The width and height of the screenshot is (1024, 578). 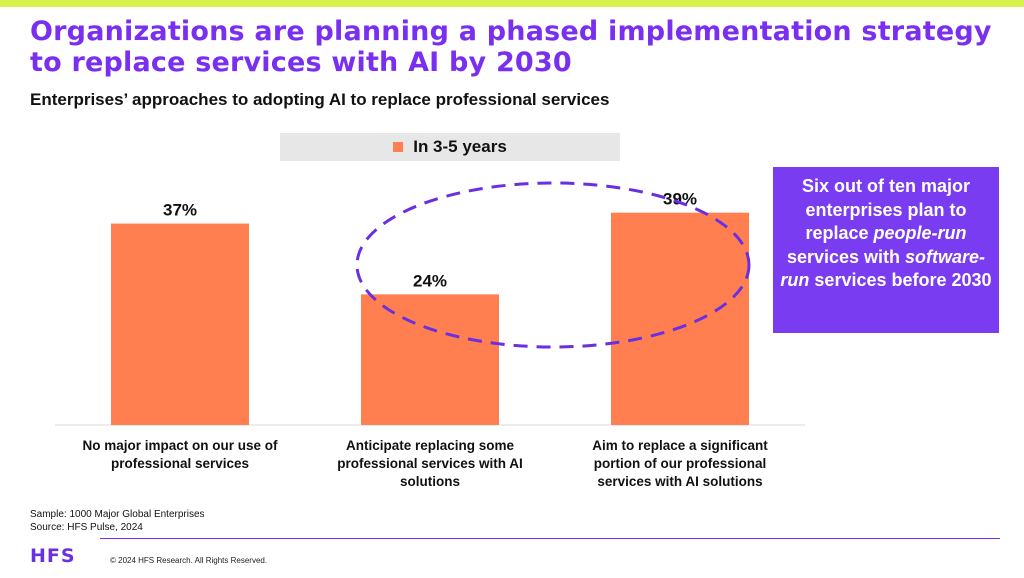 What do you see at coordinates (920, 233) in the screenshot?
I see `callout-emphasis-1: people-run` at bounding box center [920, 233].